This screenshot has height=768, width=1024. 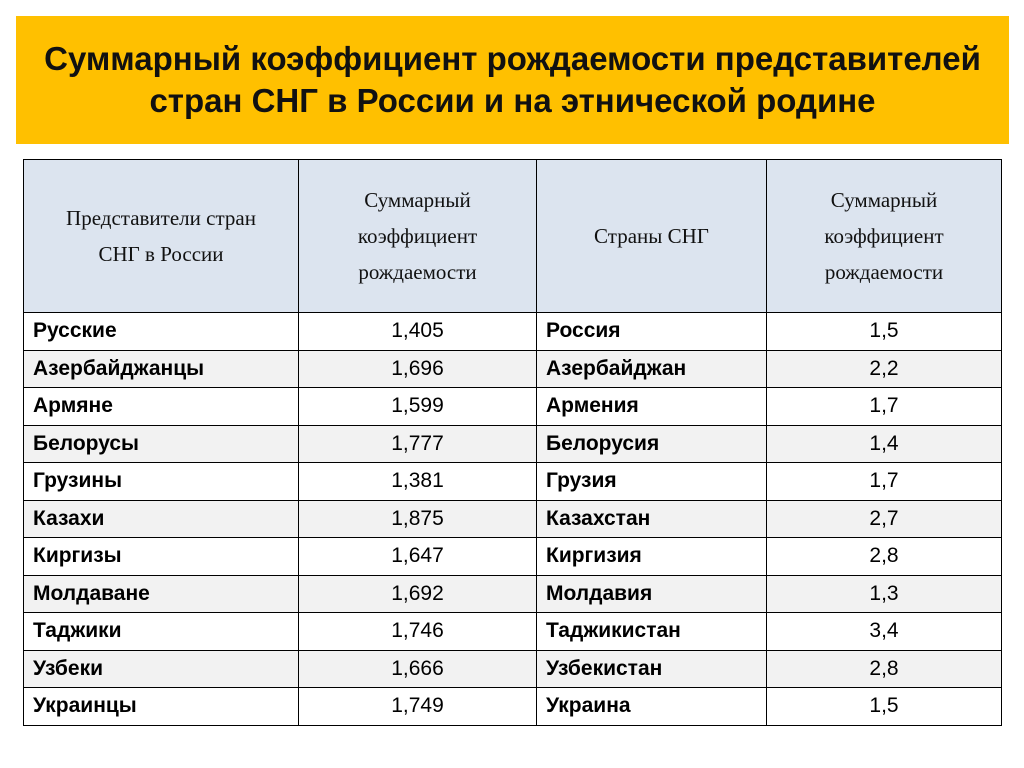 I want to click on cell-country-name: Белорусия, so click(x=651, y=443).